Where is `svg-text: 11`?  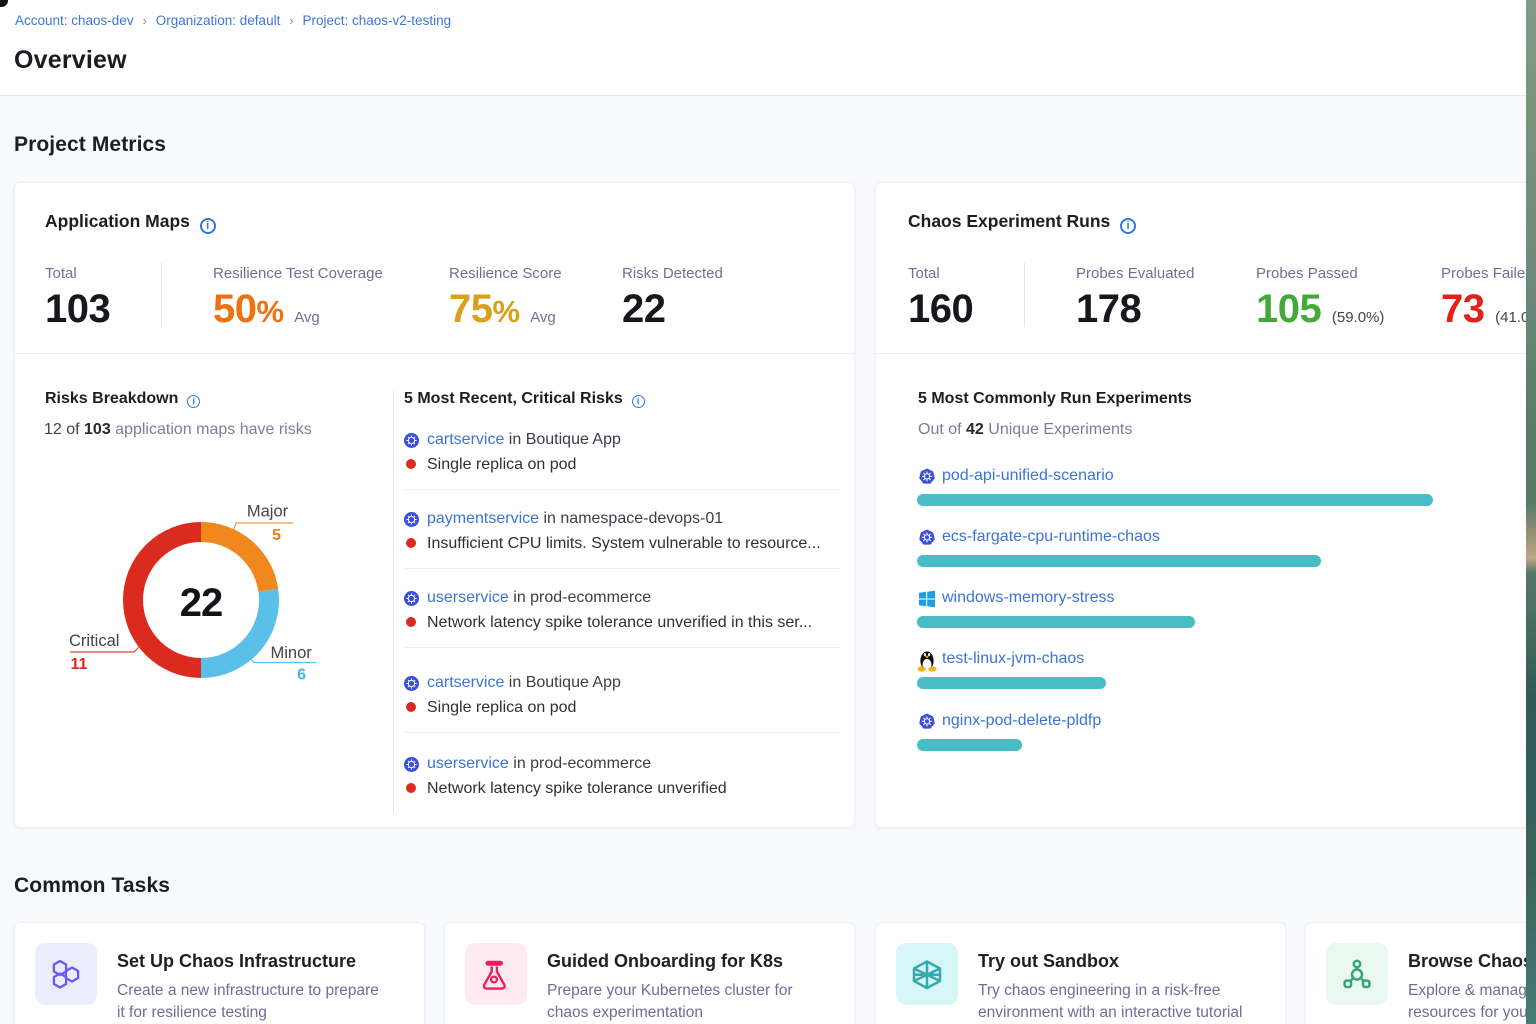 svg-text: 11 is located at coordinates (79, 664).